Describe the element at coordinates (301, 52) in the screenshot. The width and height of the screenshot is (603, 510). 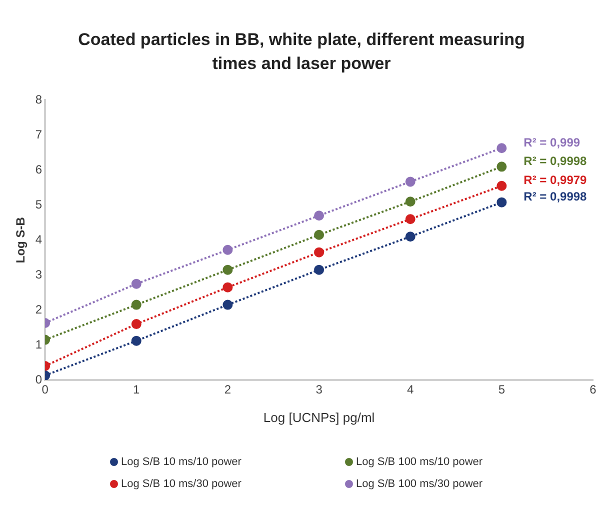
I see `chart-title: Coated particles in BB, white plate, different measuring times and laser power` at that location.